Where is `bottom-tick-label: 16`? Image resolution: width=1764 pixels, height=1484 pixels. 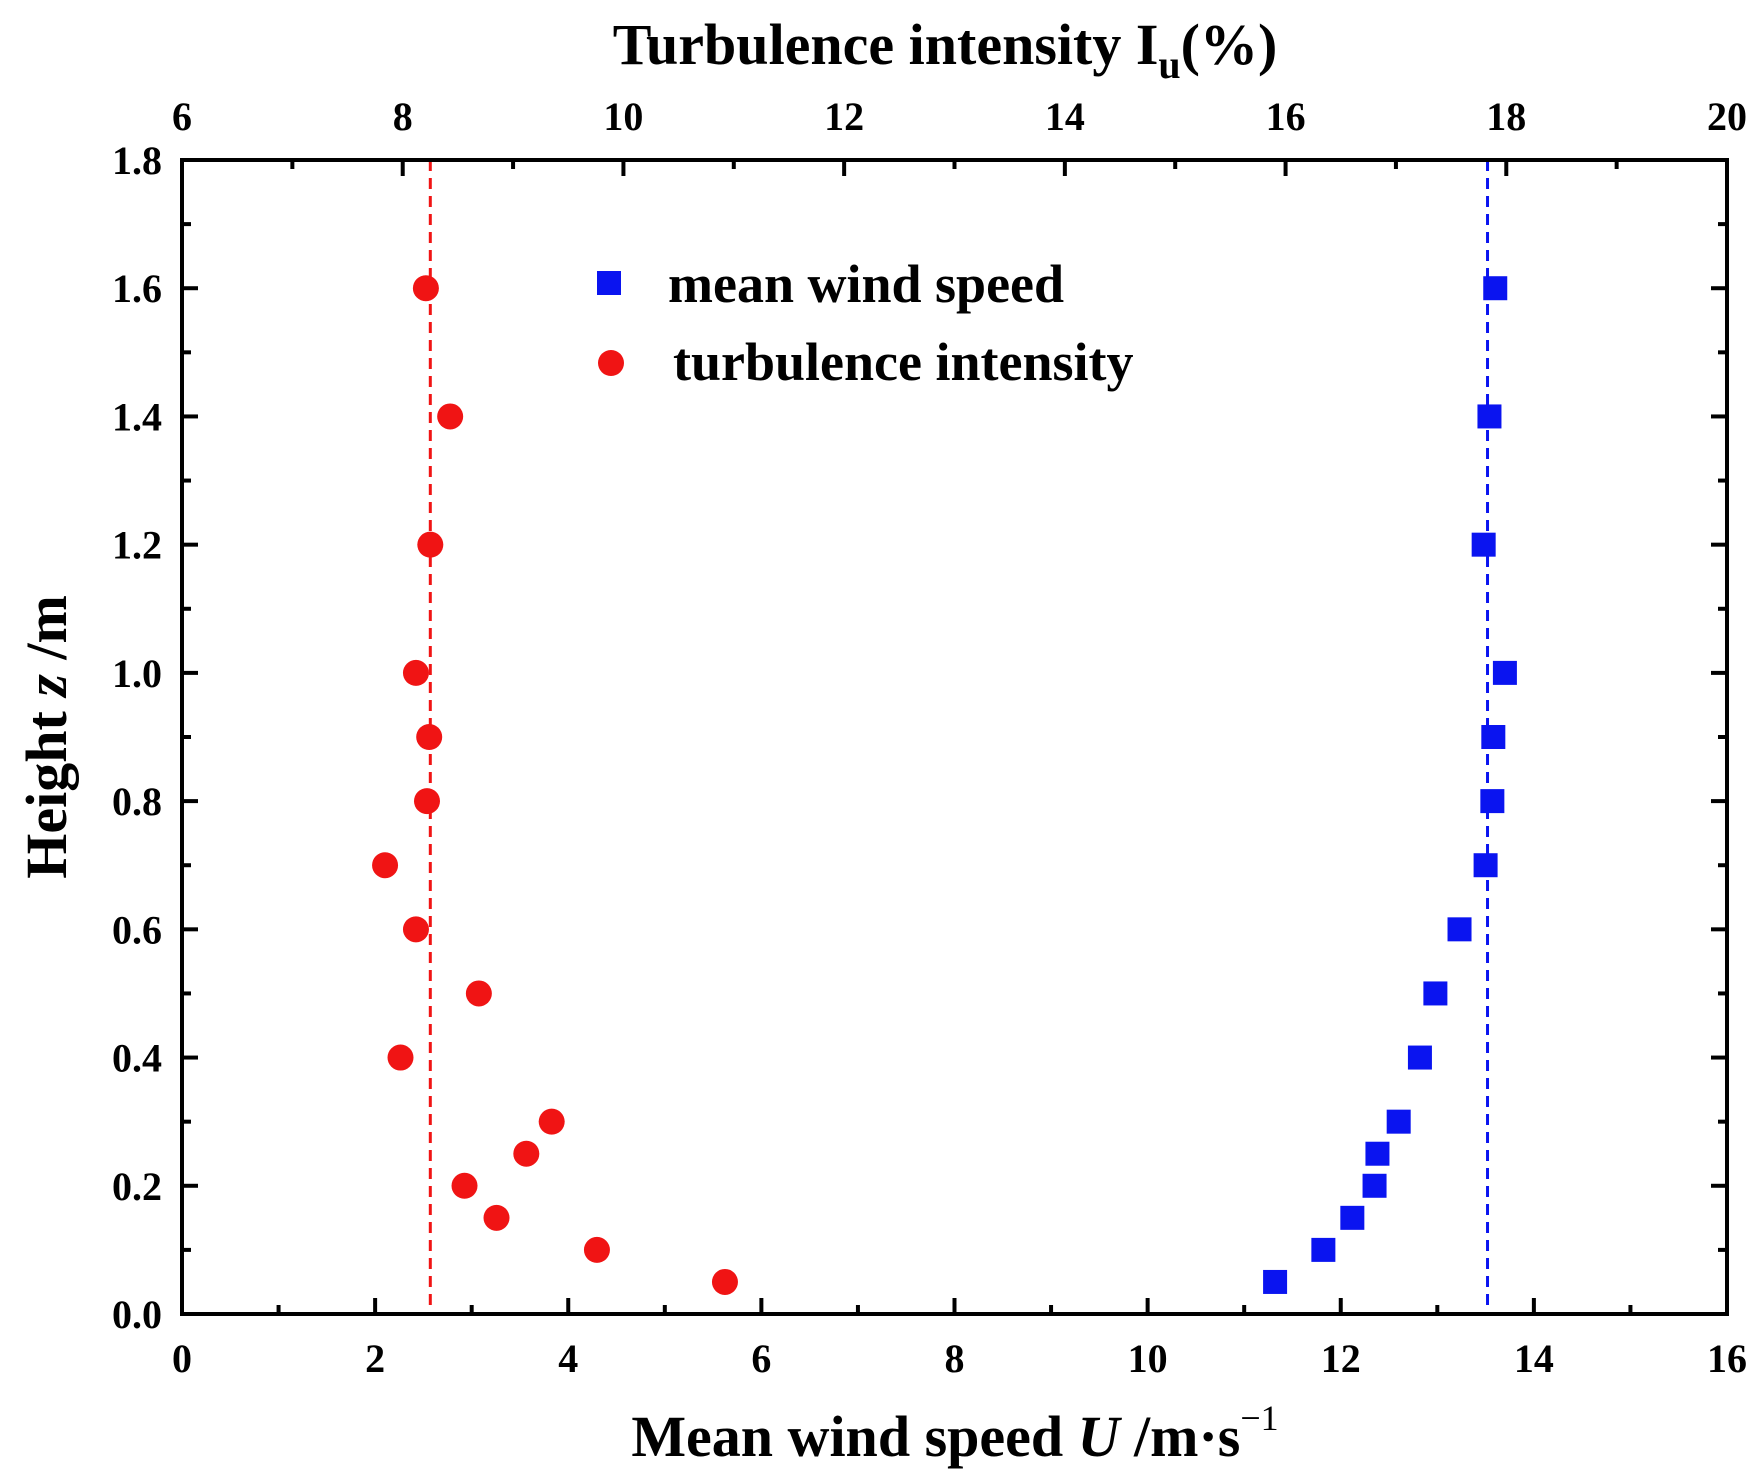
bottom-tick-label: 16 is located at coordinates (1727, 1358).